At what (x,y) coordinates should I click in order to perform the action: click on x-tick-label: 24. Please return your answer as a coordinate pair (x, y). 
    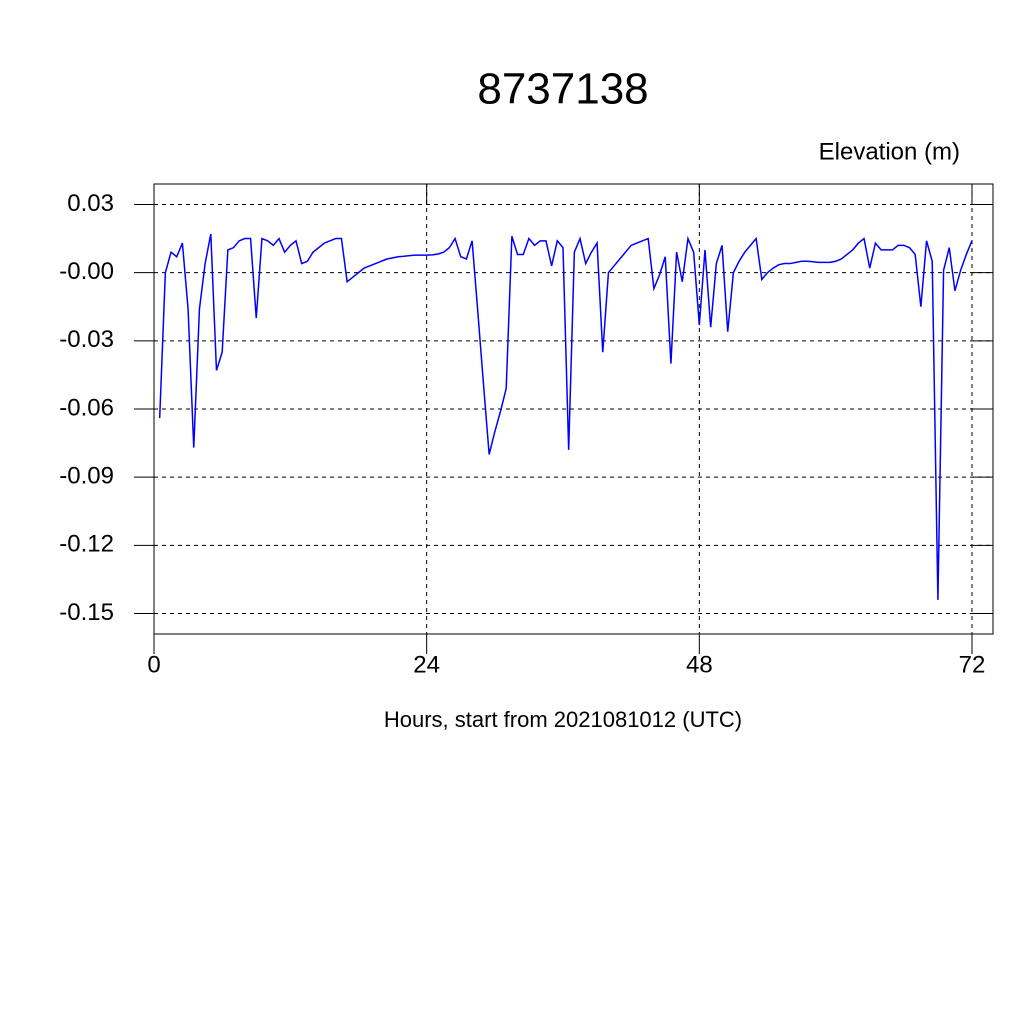
    Looking at the image, I should click on (426, 664).